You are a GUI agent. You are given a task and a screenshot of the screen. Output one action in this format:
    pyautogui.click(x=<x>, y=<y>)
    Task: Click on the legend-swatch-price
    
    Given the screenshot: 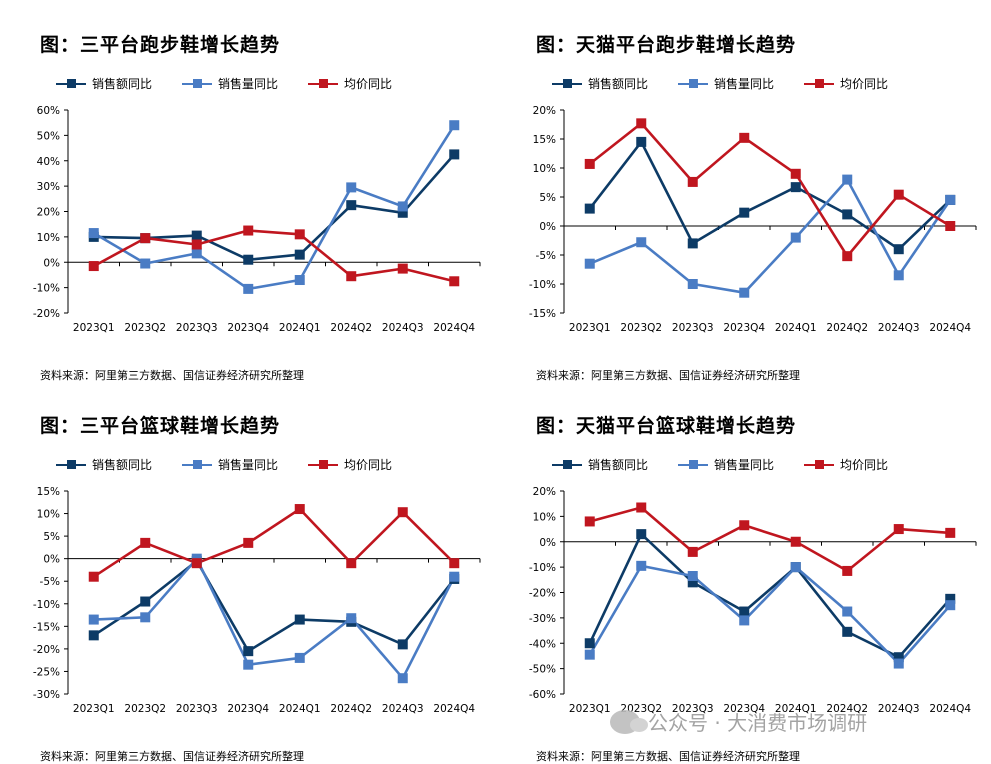 What is the action you would take?
    pyautogui.click(x=819, y=464)
    